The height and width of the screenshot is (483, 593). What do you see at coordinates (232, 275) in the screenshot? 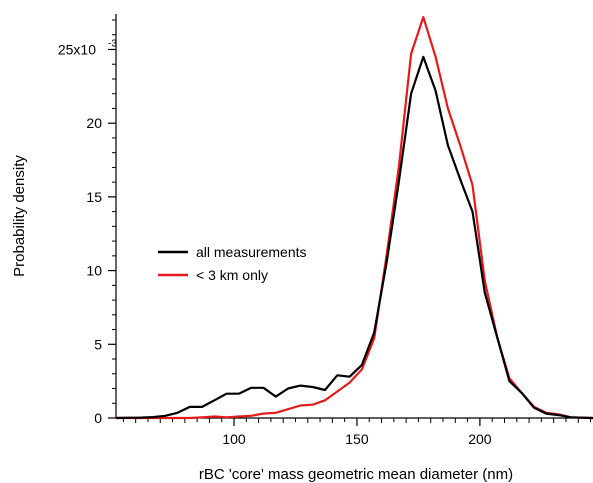
I see `legend-label: < 3 km only` at bounding box center [232, 275].